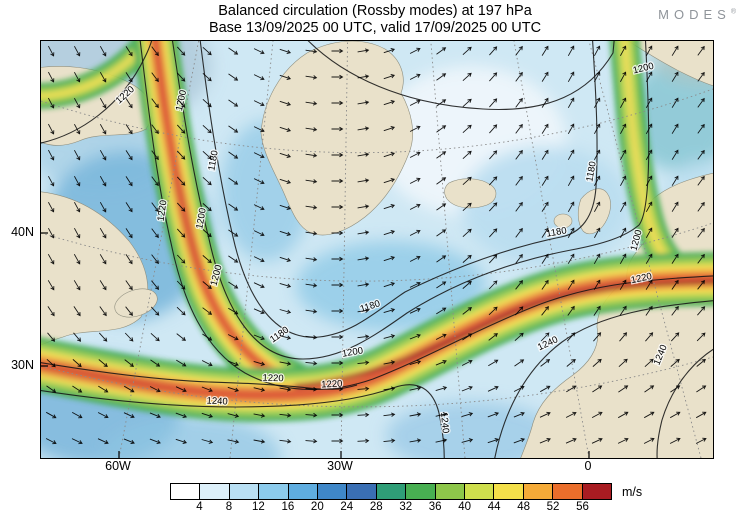  Describe the element at coordinates (588, 466) in the screenshot. I see `x-axis-label-0: 0` at that location.